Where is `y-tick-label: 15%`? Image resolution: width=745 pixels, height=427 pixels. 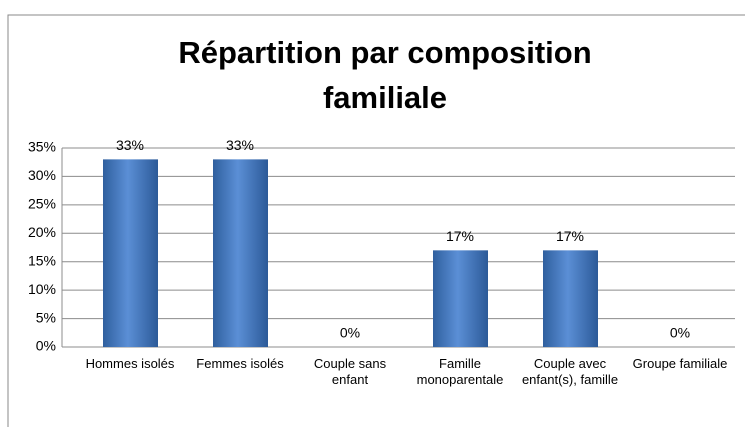
y-tick-label: 15% is located at coordinates (42, 260).